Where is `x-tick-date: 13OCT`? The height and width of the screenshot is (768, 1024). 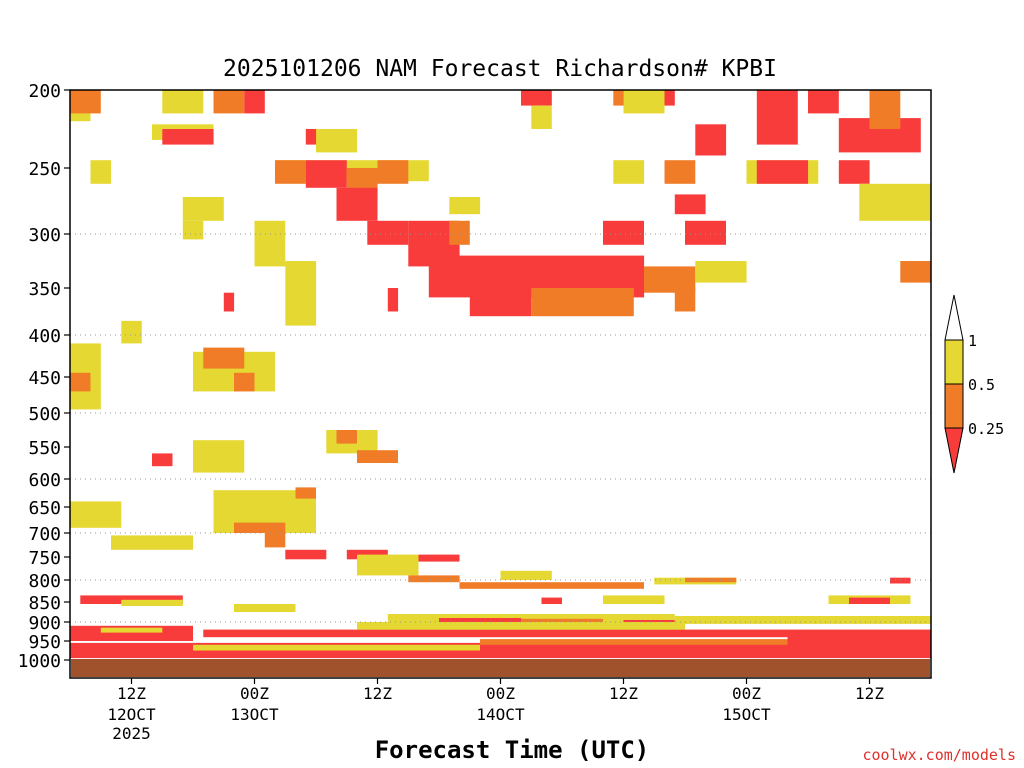 x-tick-date: 13OCT is located at coordinates (254, 714).